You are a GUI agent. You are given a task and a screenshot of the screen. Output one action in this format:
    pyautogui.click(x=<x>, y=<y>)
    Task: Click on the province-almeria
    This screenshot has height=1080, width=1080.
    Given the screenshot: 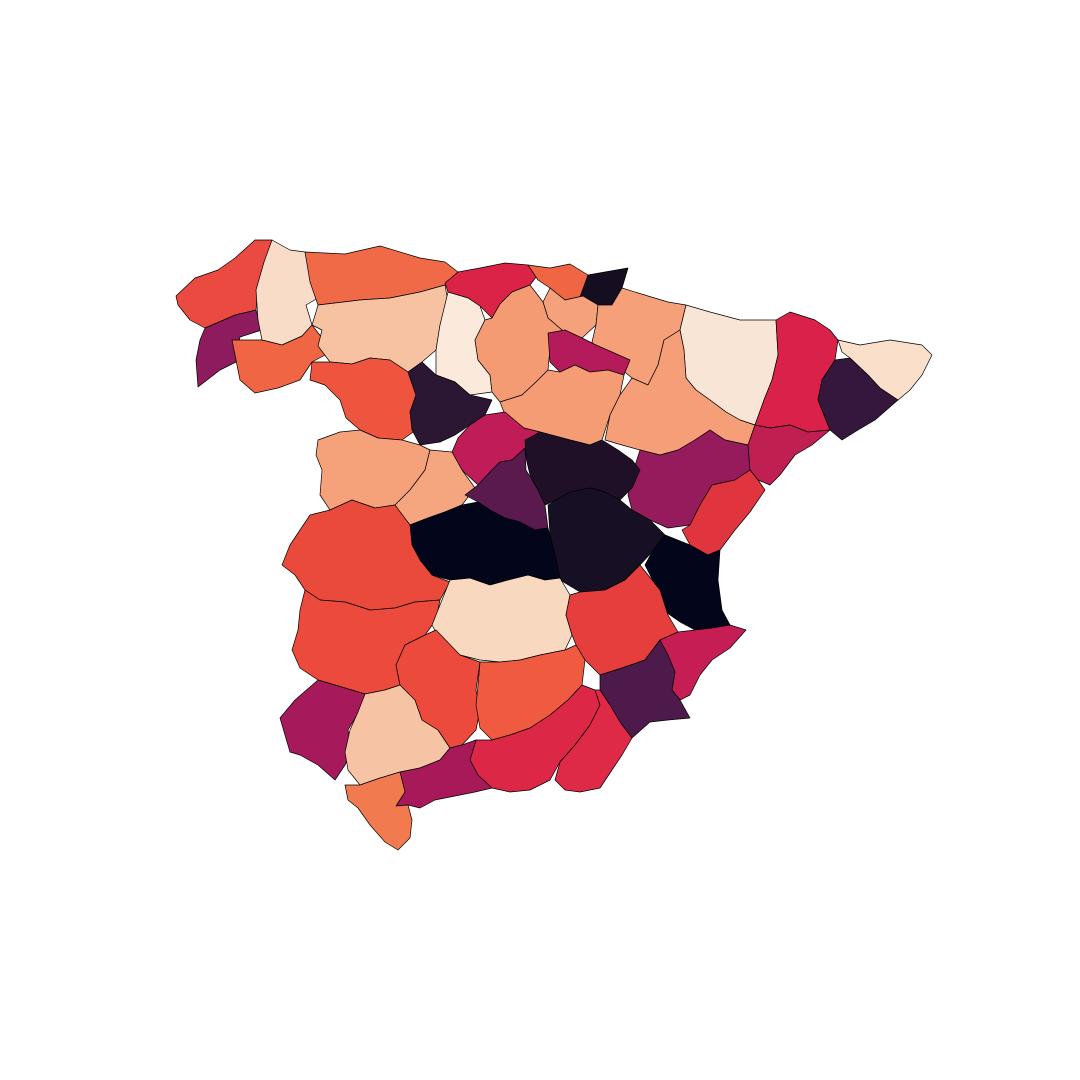 What is the action you would take?
    pyautogui.click(x=593, y=741)
    